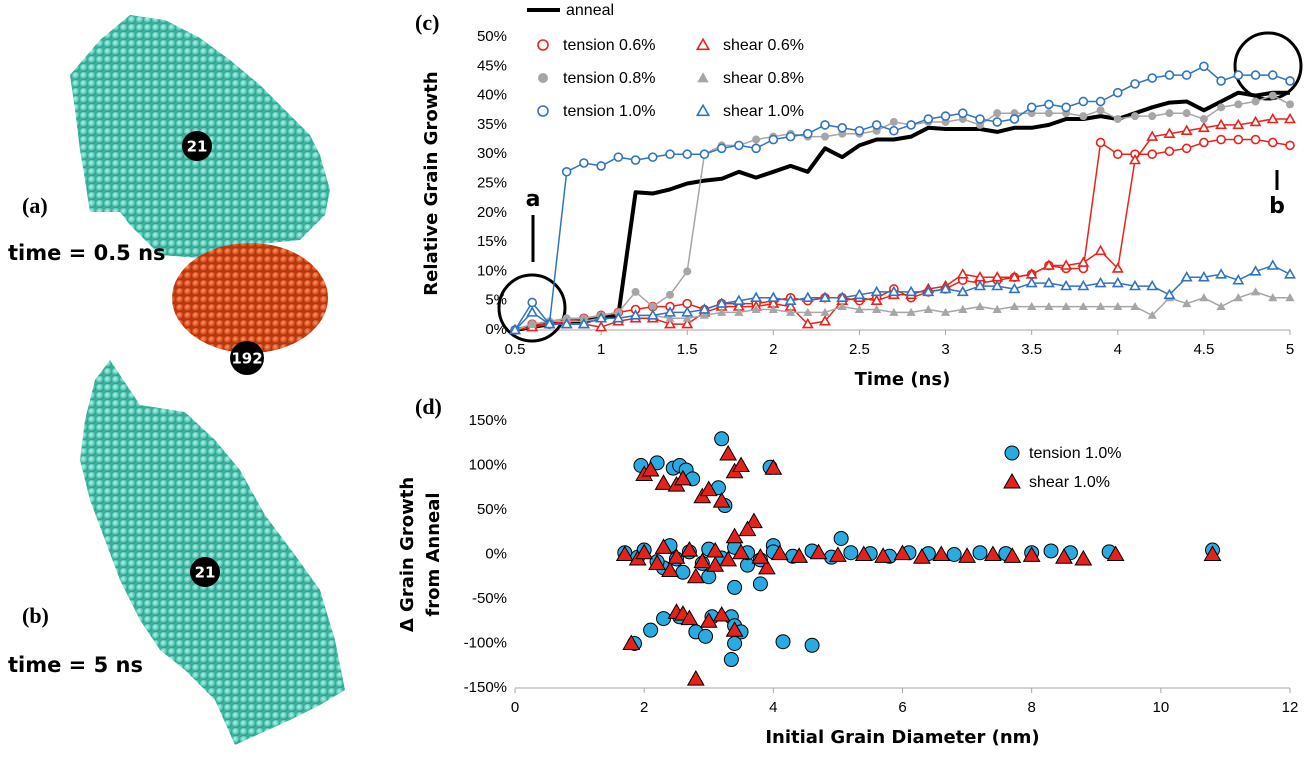  I want to click on annotation-circle, so click(532, 308).